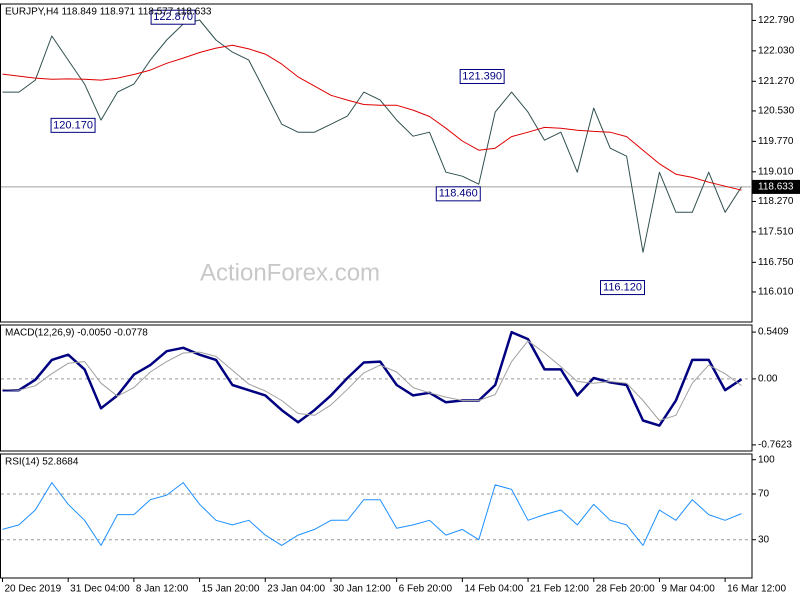 This screenshot has width=800, height=600. I want to click on x-tick-label: 30 Jan 12:00, so click(362, 589).